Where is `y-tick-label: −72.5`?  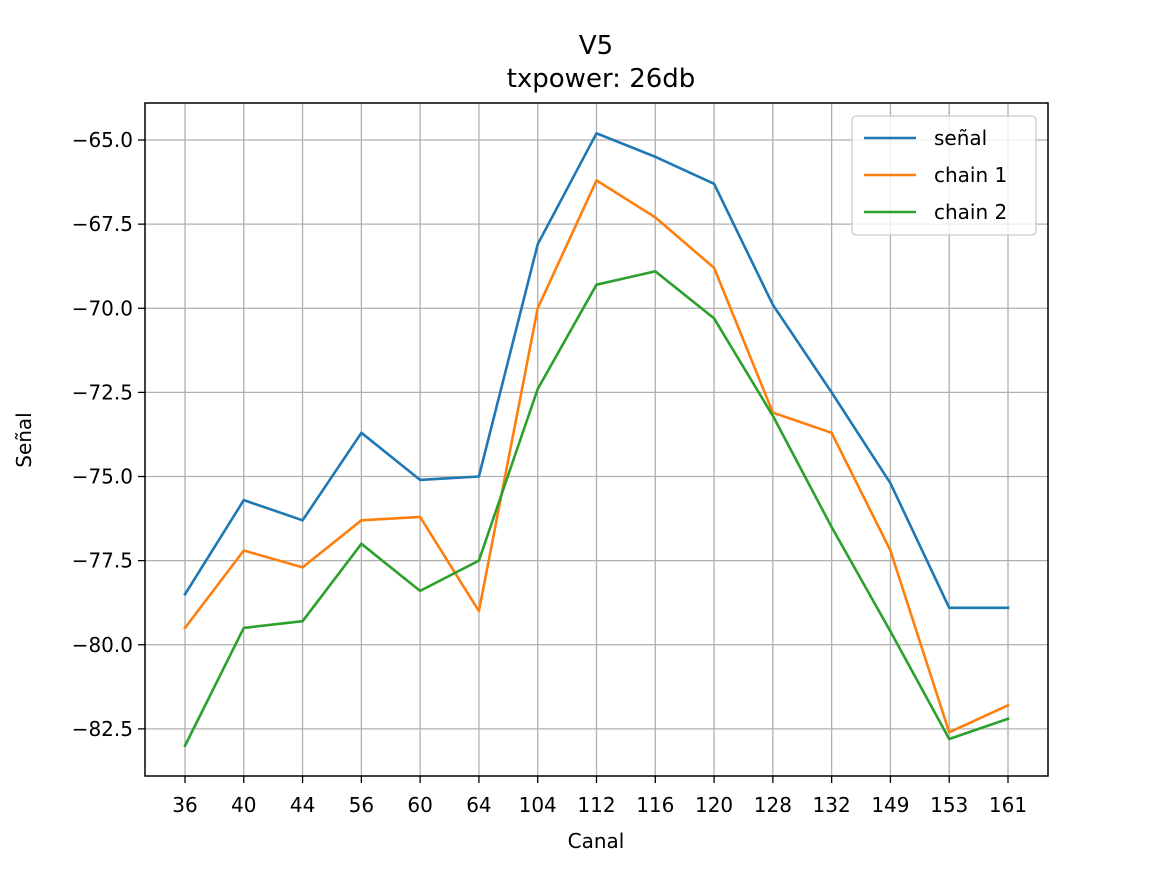 y-tick-label: −72.5 is located at coordinates (102, 392).